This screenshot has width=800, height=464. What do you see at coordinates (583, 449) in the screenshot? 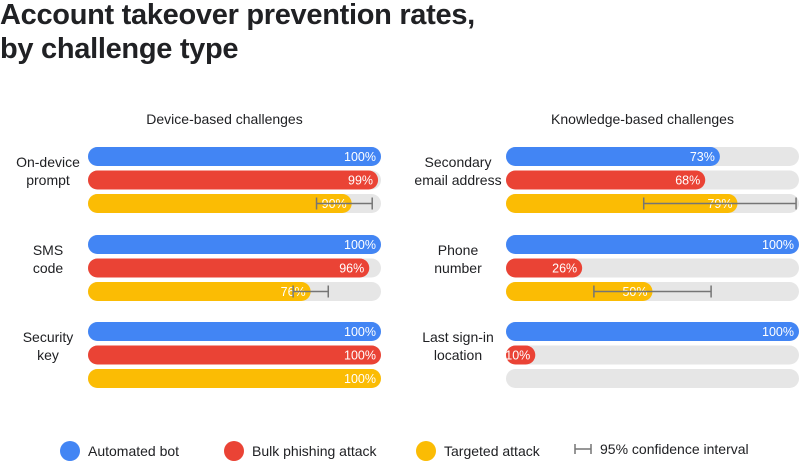
I see `ci-icon` at bounding box center [583, 449].